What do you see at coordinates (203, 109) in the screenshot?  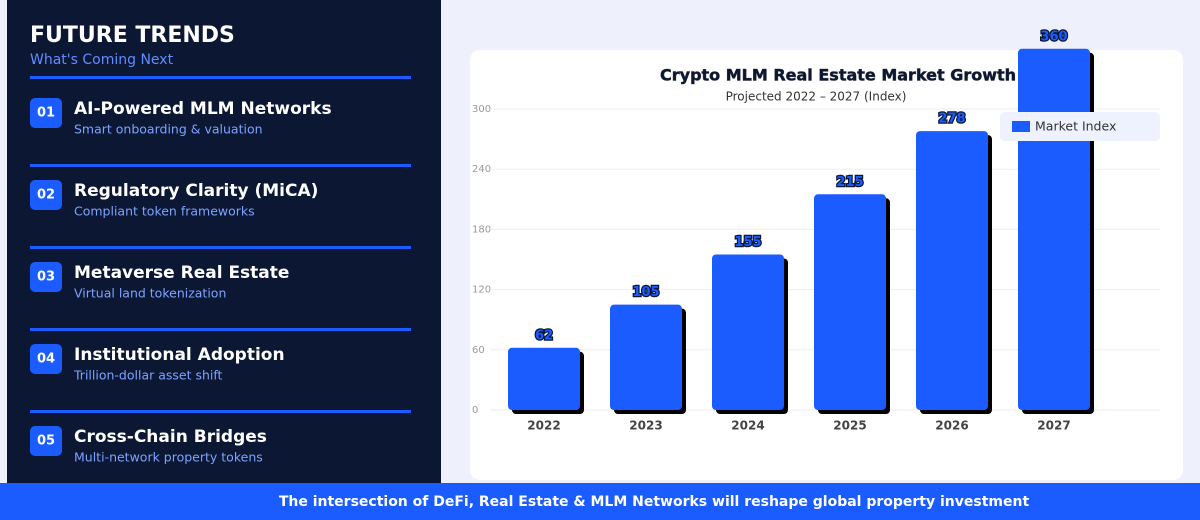 I see `item-title: AI-Powered MLM Networks` at bounding box center [203, 109].